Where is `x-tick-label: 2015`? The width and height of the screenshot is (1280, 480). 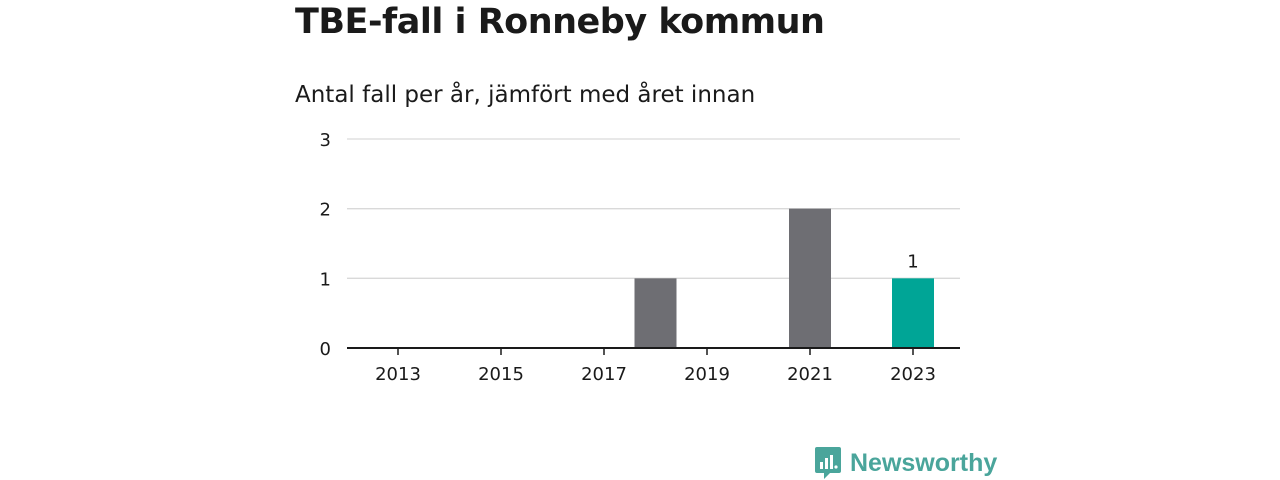
x-tick-label: 2015 is located at coordinates (501, 374).